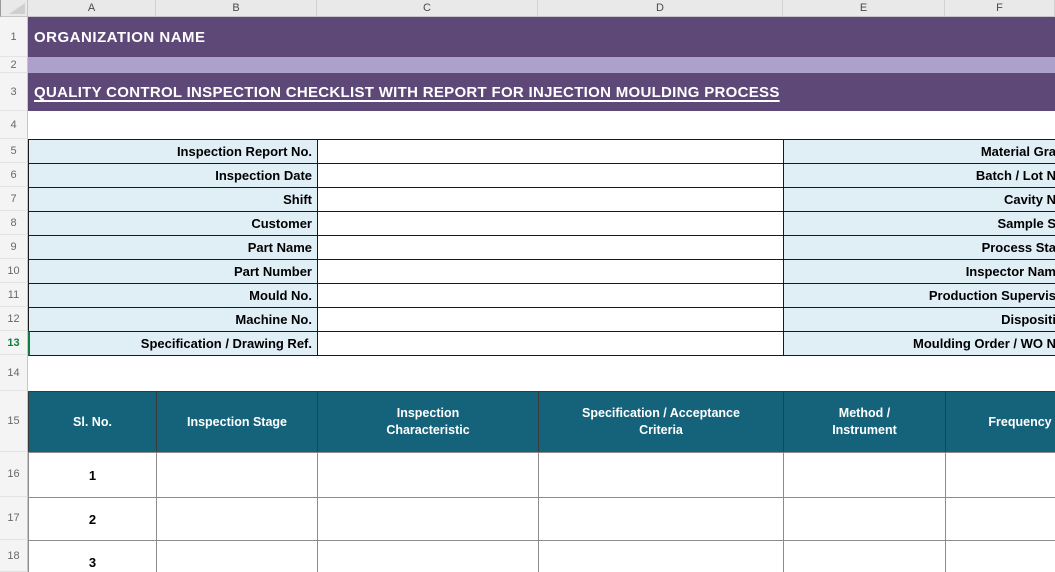 The height and width of the screenshot is (572, 1055). I want to click on table-header-inspection-stage: Inspection Stage, so click(237, 422).